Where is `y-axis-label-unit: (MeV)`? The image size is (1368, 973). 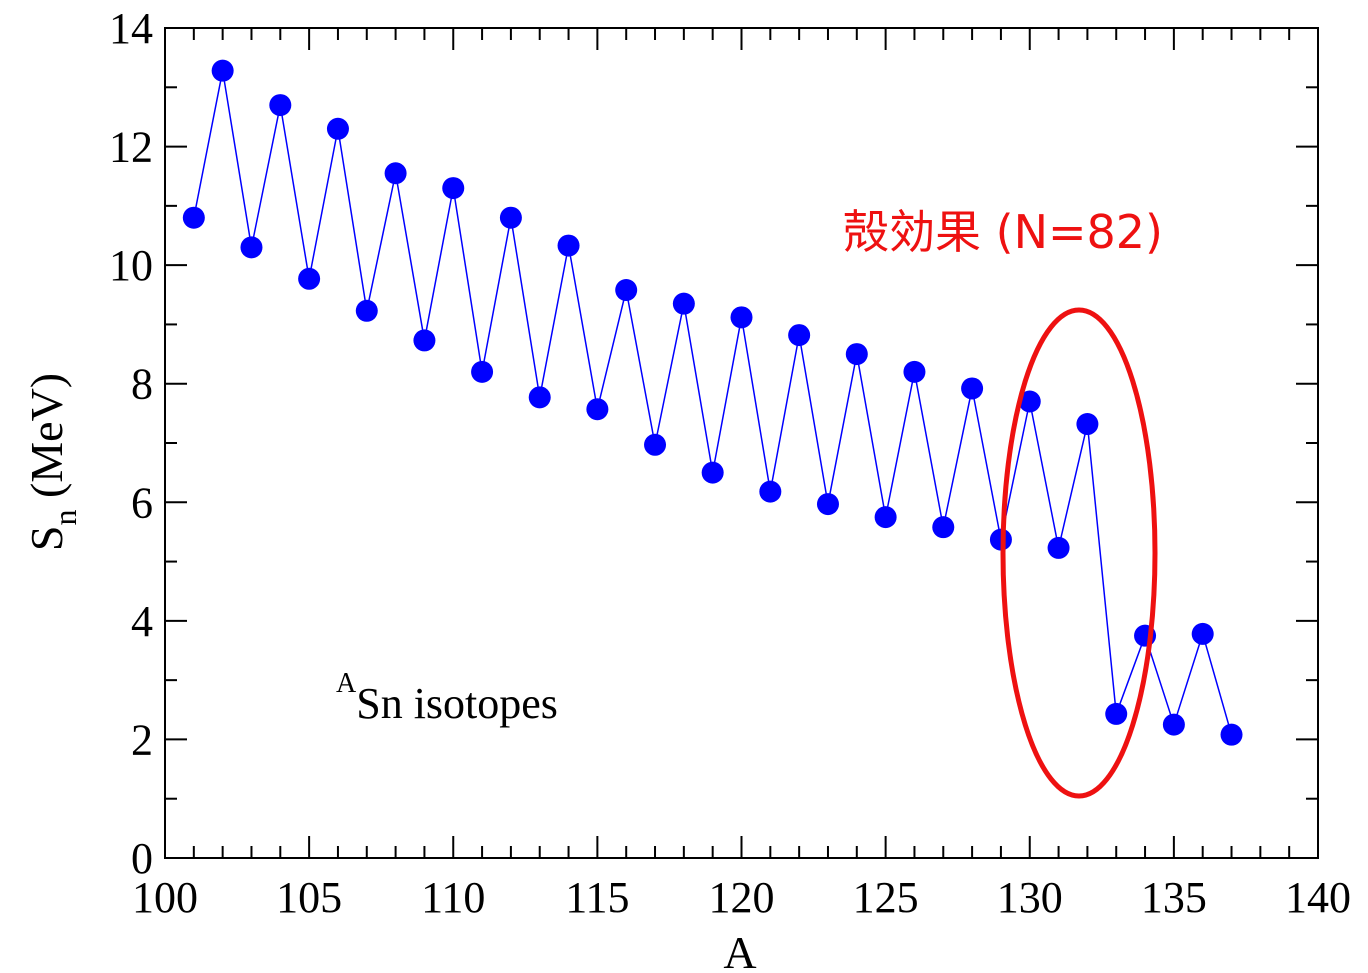
y-axis-label-unit: (MeV) is located at coordinates (46, 435).